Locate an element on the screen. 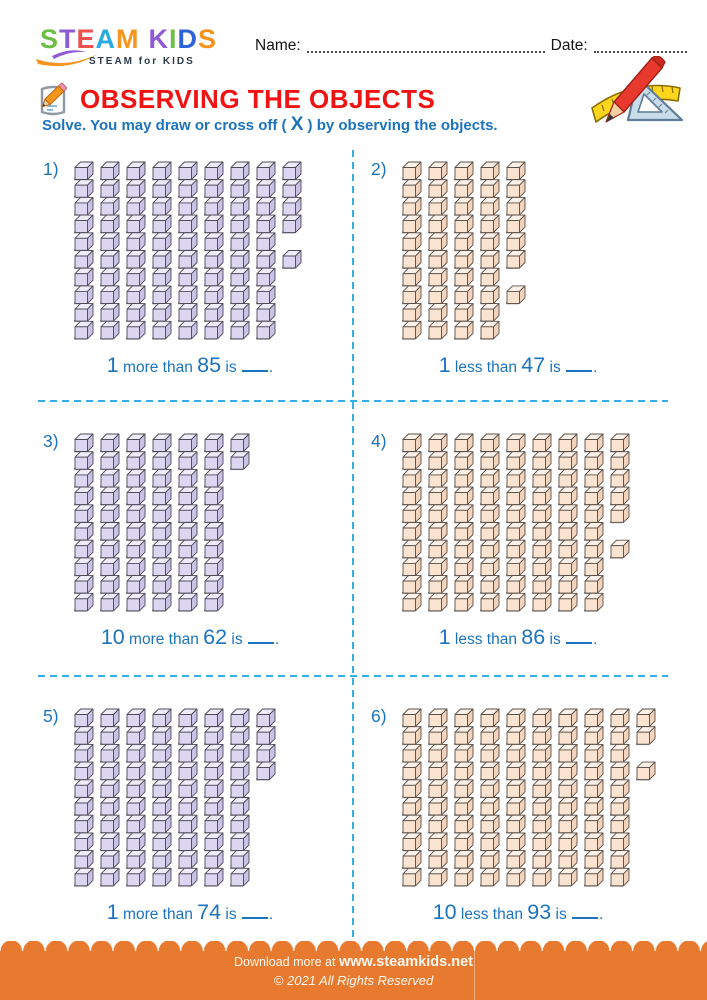 The image size is (707, 1000). footer-download-line: Download more at www.steamkids.net is located at coordinates (353, 962).